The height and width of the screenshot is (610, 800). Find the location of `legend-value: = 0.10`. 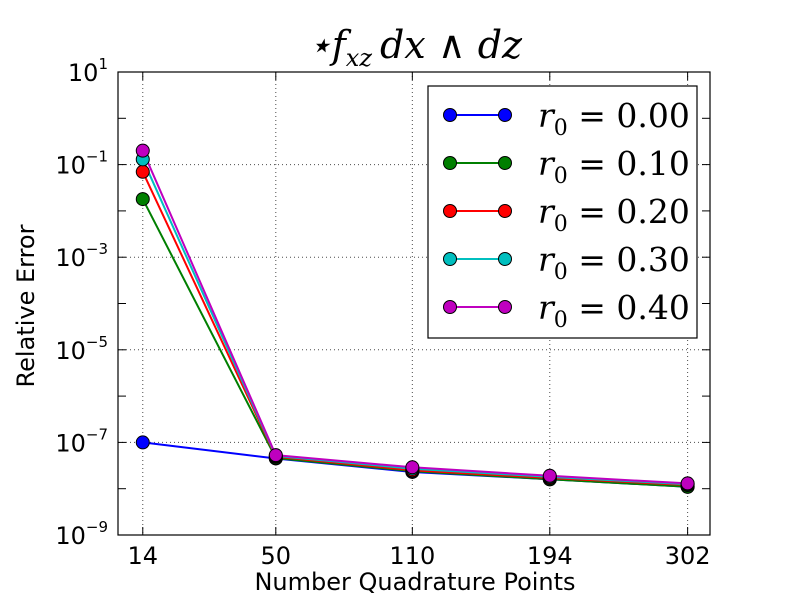

legend-value: = 0.10 is located at coordinates (629, 163).